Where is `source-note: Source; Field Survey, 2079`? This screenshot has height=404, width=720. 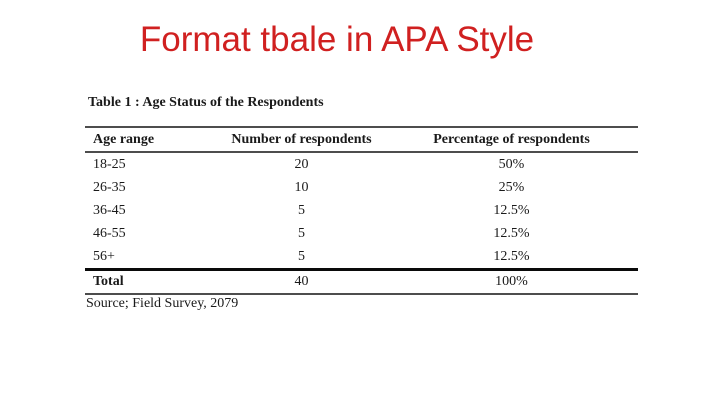
source-note: Source; Field Survey, 2079 is located at coordinates (162, 303).